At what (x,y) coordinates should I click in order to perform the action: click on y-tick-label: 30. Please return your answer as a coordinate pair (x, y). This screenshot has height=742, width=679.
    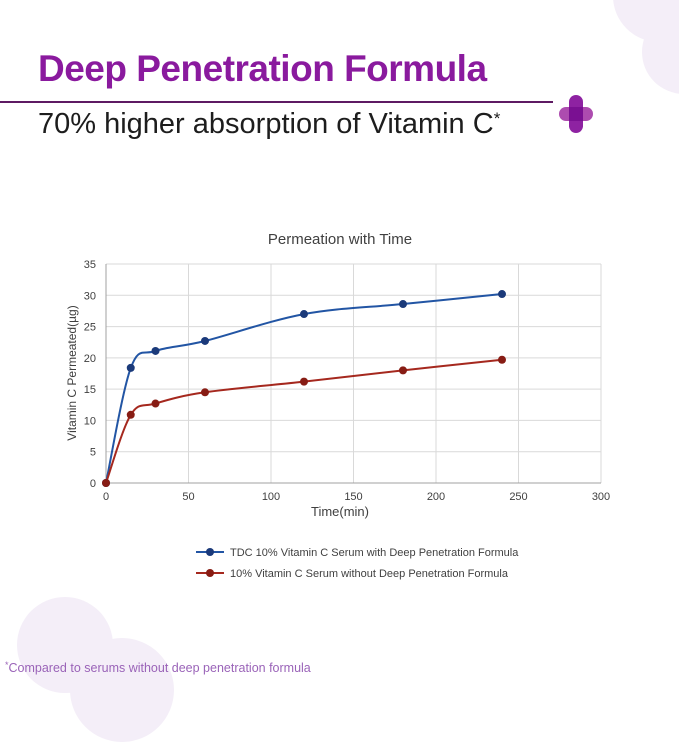
    Looking at the image, I should click on (90, 296).